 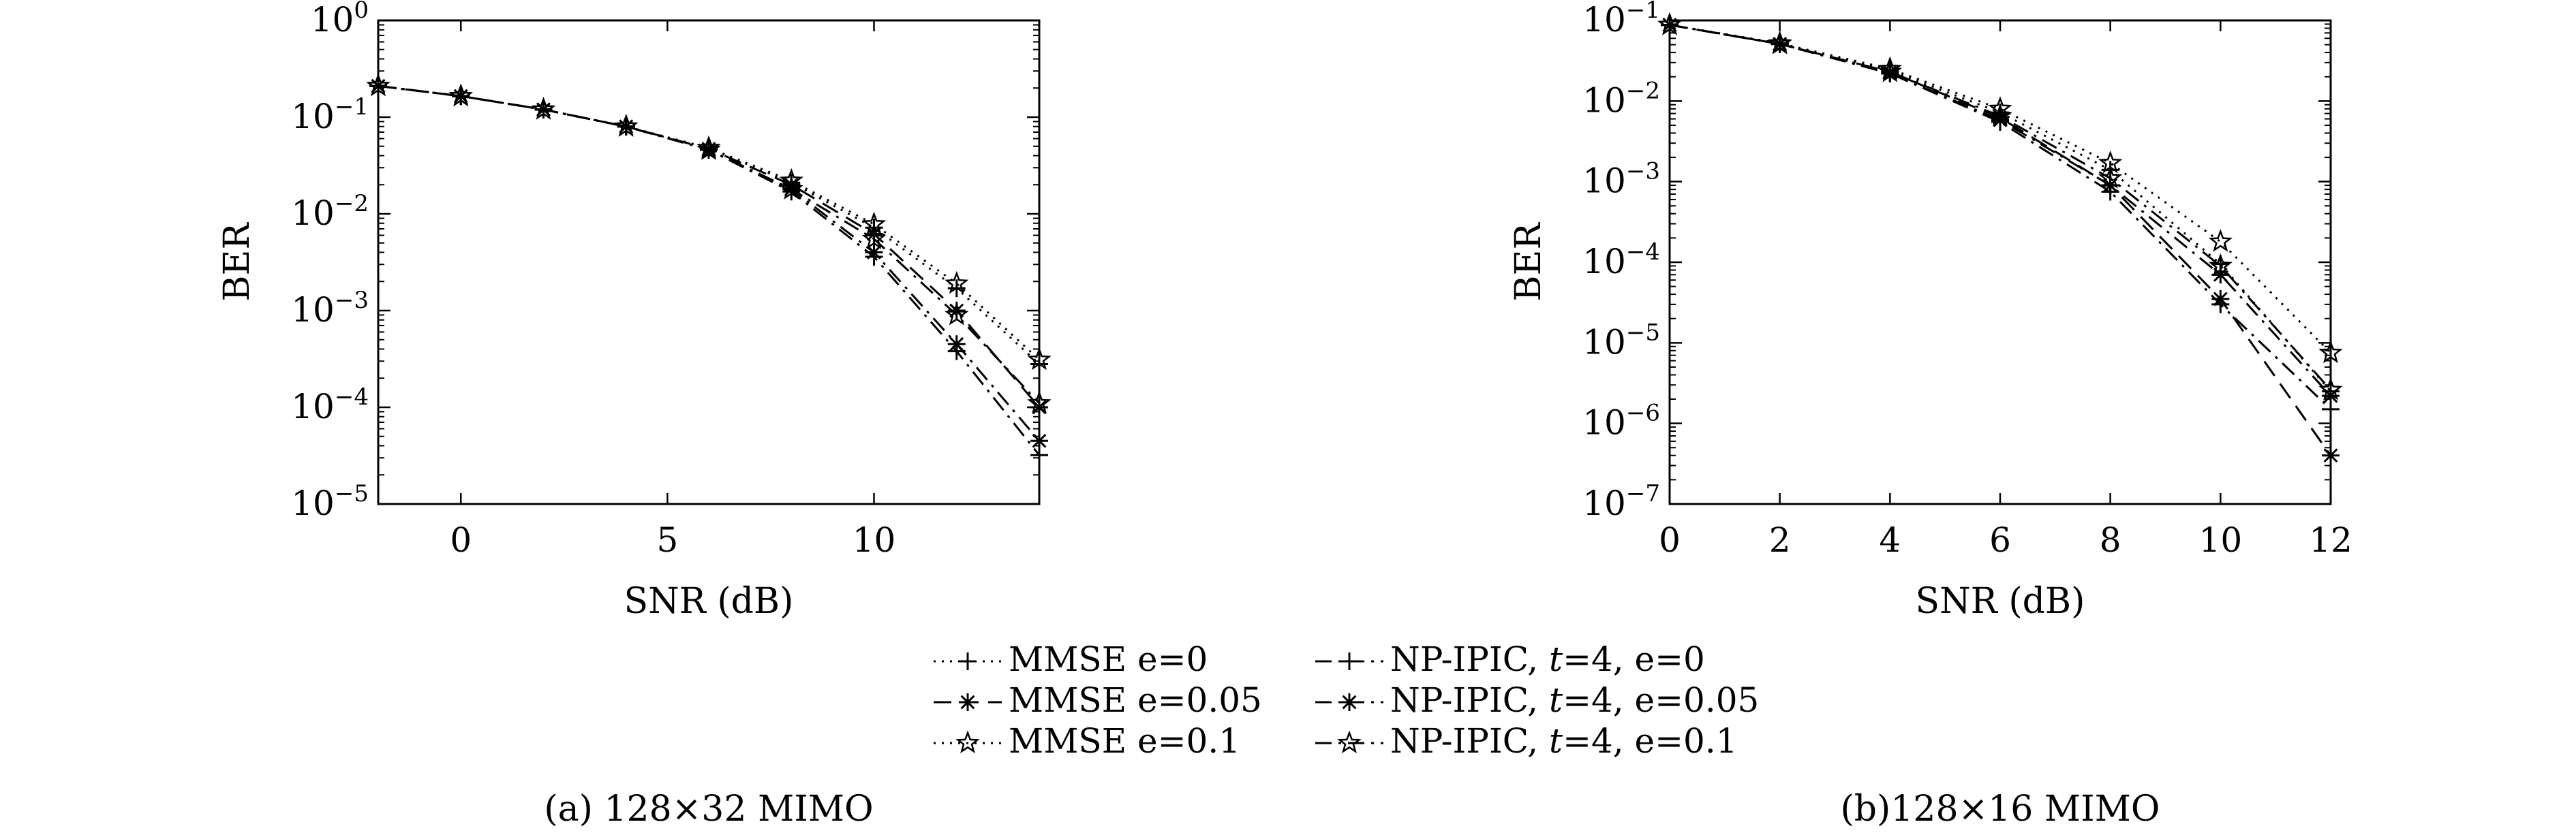 What do you see at coordinates (2001, 601) in the screenshot?
I see `b-x-axis-label: SNR (dB)` at bounding box center [2001, 601].